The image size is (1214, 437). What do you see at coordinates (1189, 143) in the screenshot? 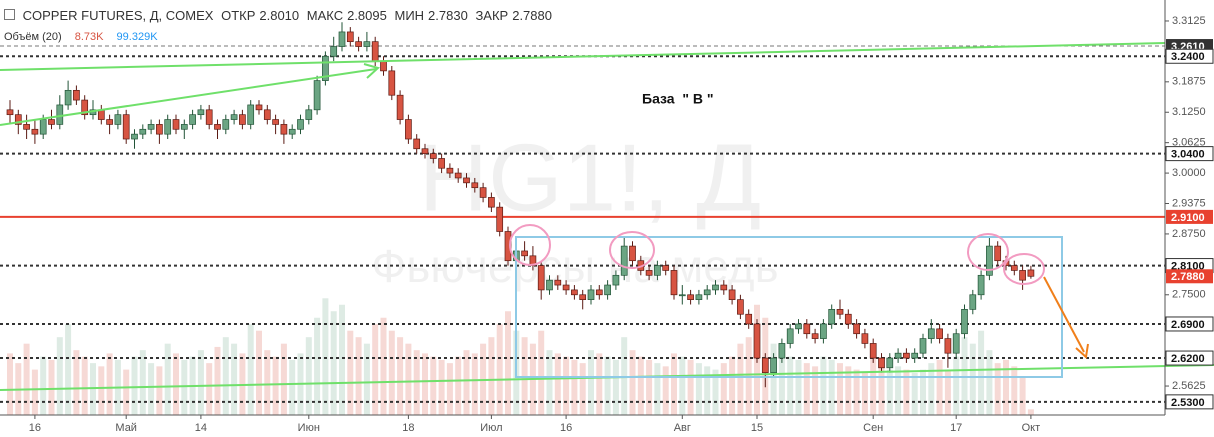
I see `y-tick-label: 3.0625` at bounding box center [1189, 143].